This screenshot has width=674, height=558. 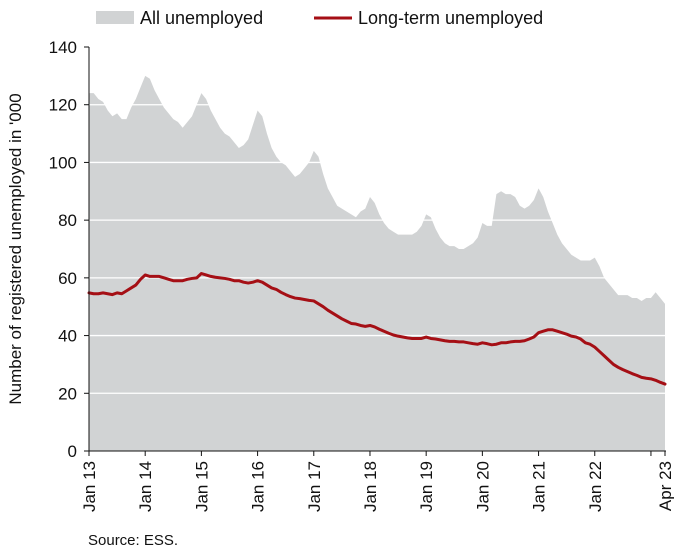 What do you see at coordinates (201, 486) in the screenshot?
I see `x-tick-label-2: Jan 15` at bounding box center [201, 486].